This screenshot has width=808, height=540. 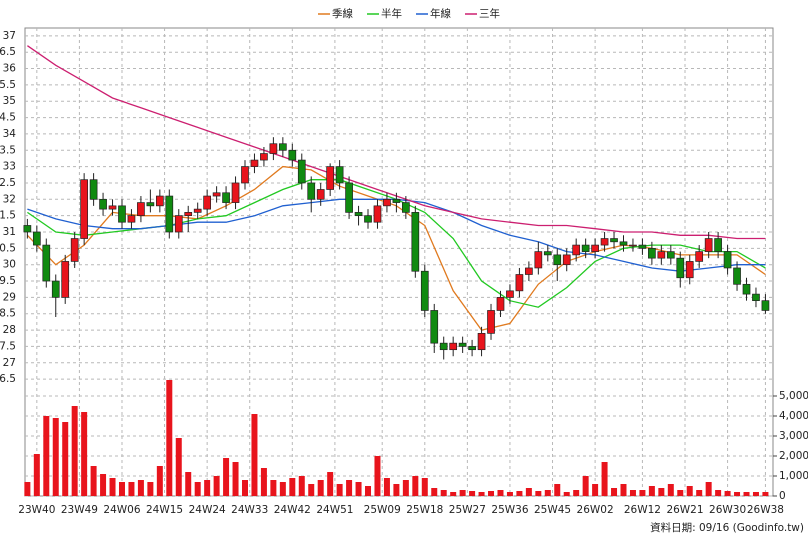 What do you see at coordinates (207, 510) in the screenshot?
I see `x-tick-label: 24W24` at bounding box center [207, 510].